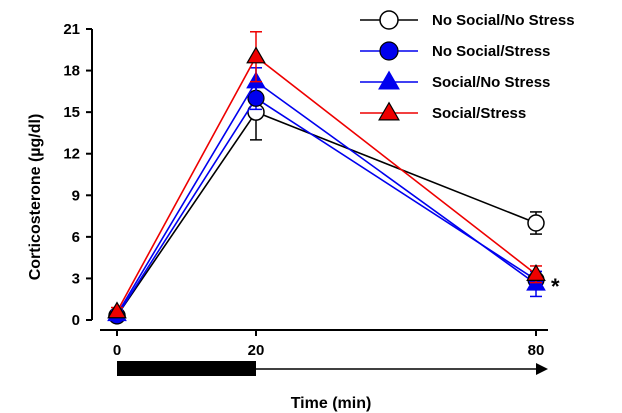 The width and height of the screenshot is (622, 413). What do you see at coordinates (503, 20) in the screenshot?
I see `legend-label: No Social/No Stress` at bounding box center [503, 20].